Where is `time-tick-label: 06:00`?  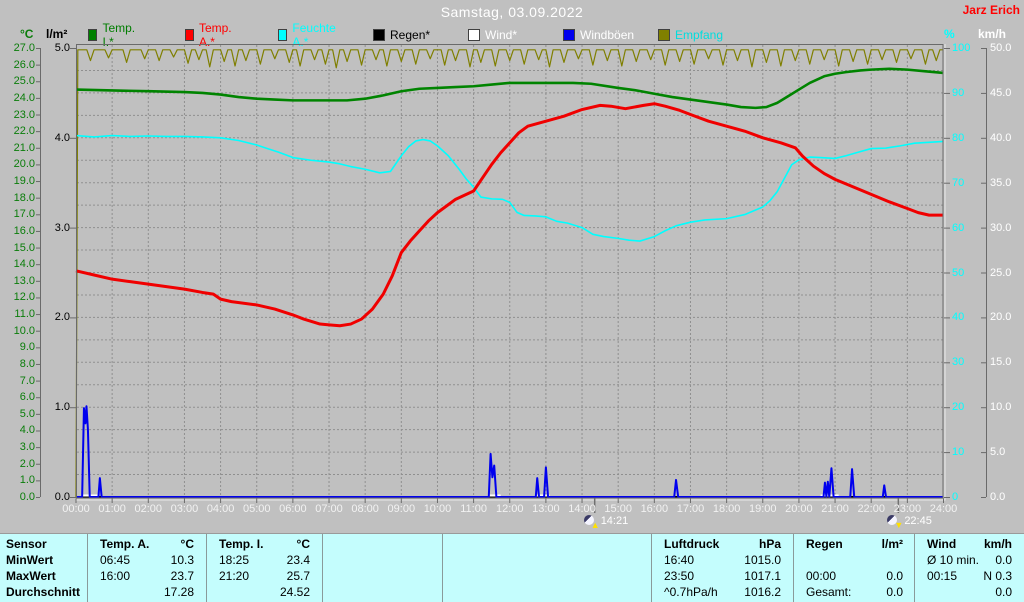
time-tick-label: 06:00 is located at coordinates (293, 509).